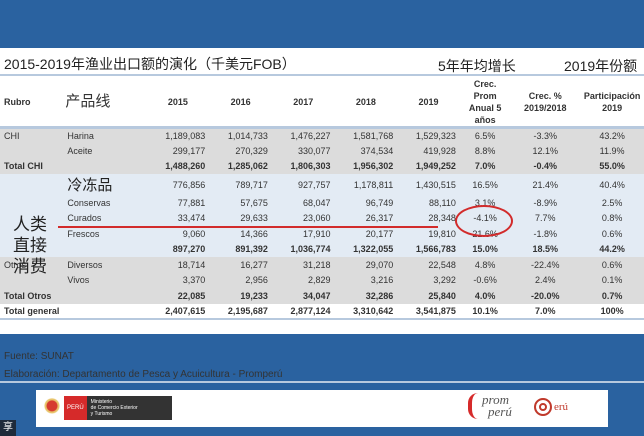 The width and height of the screenshot is (644, 436). I want to click on cell-2018: 3,216, so click(366, 280).